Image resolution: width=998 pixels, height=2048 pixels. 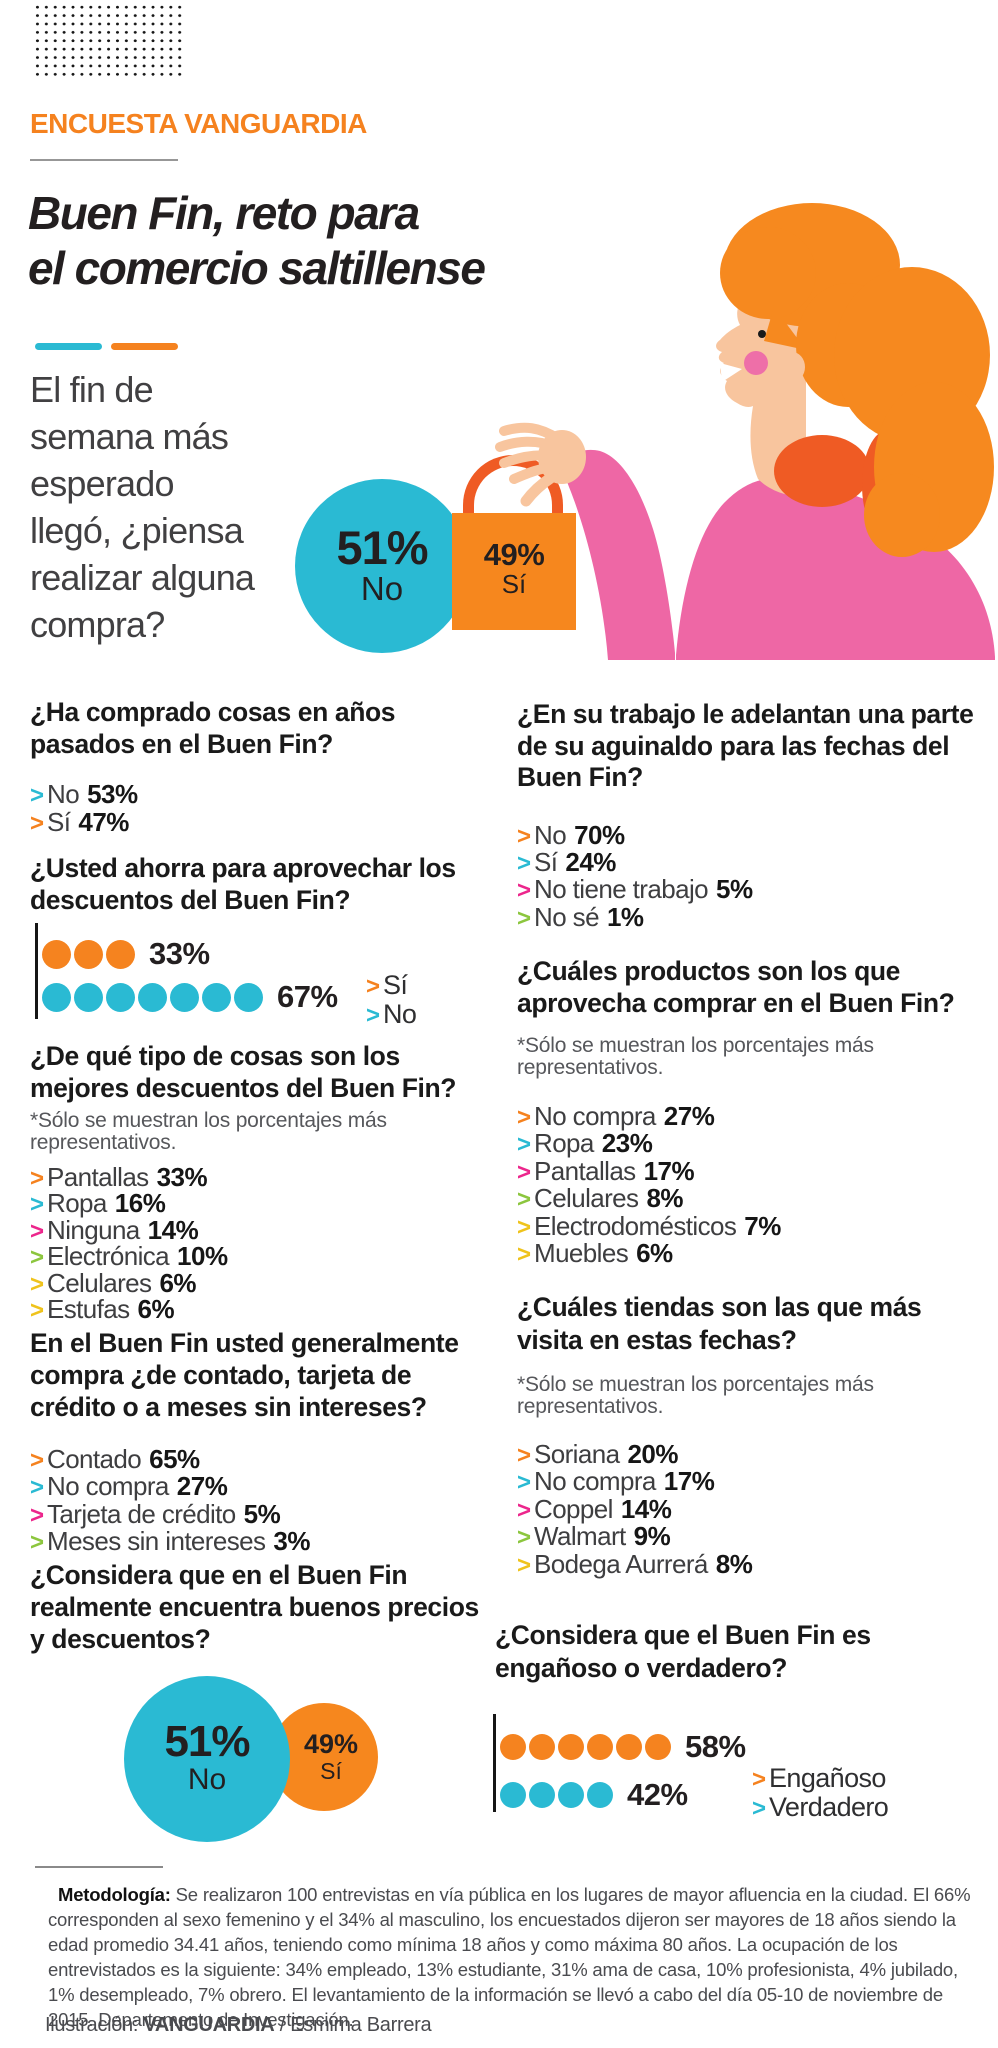 What do you see at coordinates (581, 1252) in the screenshot?
I see `answer-label: Muebles` at bounding box center [581, 1252].